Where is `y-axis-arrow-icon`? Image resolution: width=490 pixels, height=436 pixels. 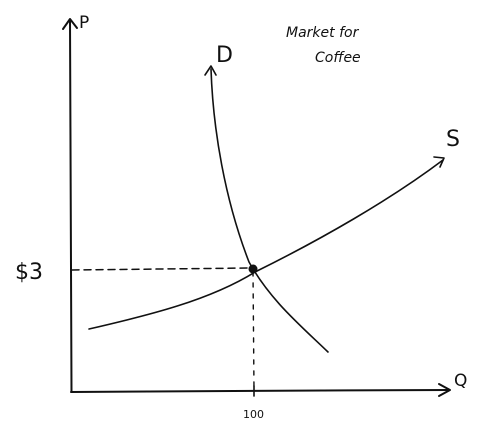
y-axis-arrow-icon is located at coordinates (70, 24).